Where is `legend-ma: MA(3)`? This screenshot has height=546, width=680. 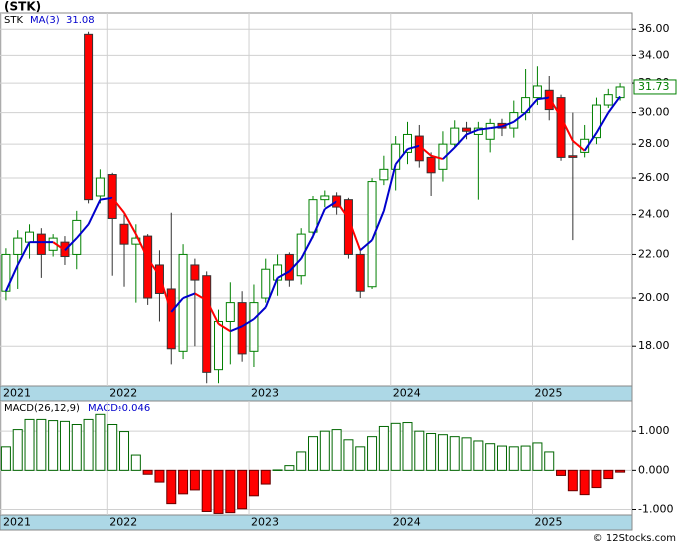
legend-ma: MA(3) is located at coordinates (45, 20).